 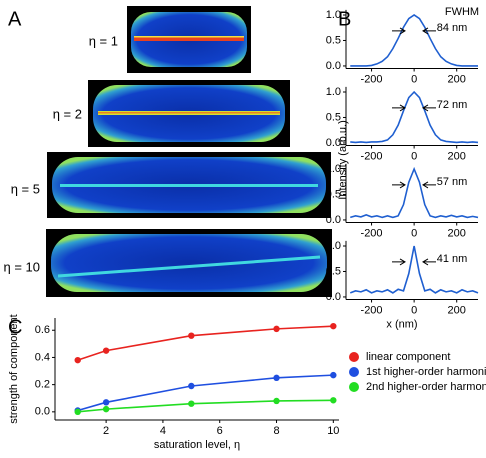 What do you see at coordinates (42, 357) in the screenshot?
I see `y-tick-label: 0.4` at bounding box center [42, 357].